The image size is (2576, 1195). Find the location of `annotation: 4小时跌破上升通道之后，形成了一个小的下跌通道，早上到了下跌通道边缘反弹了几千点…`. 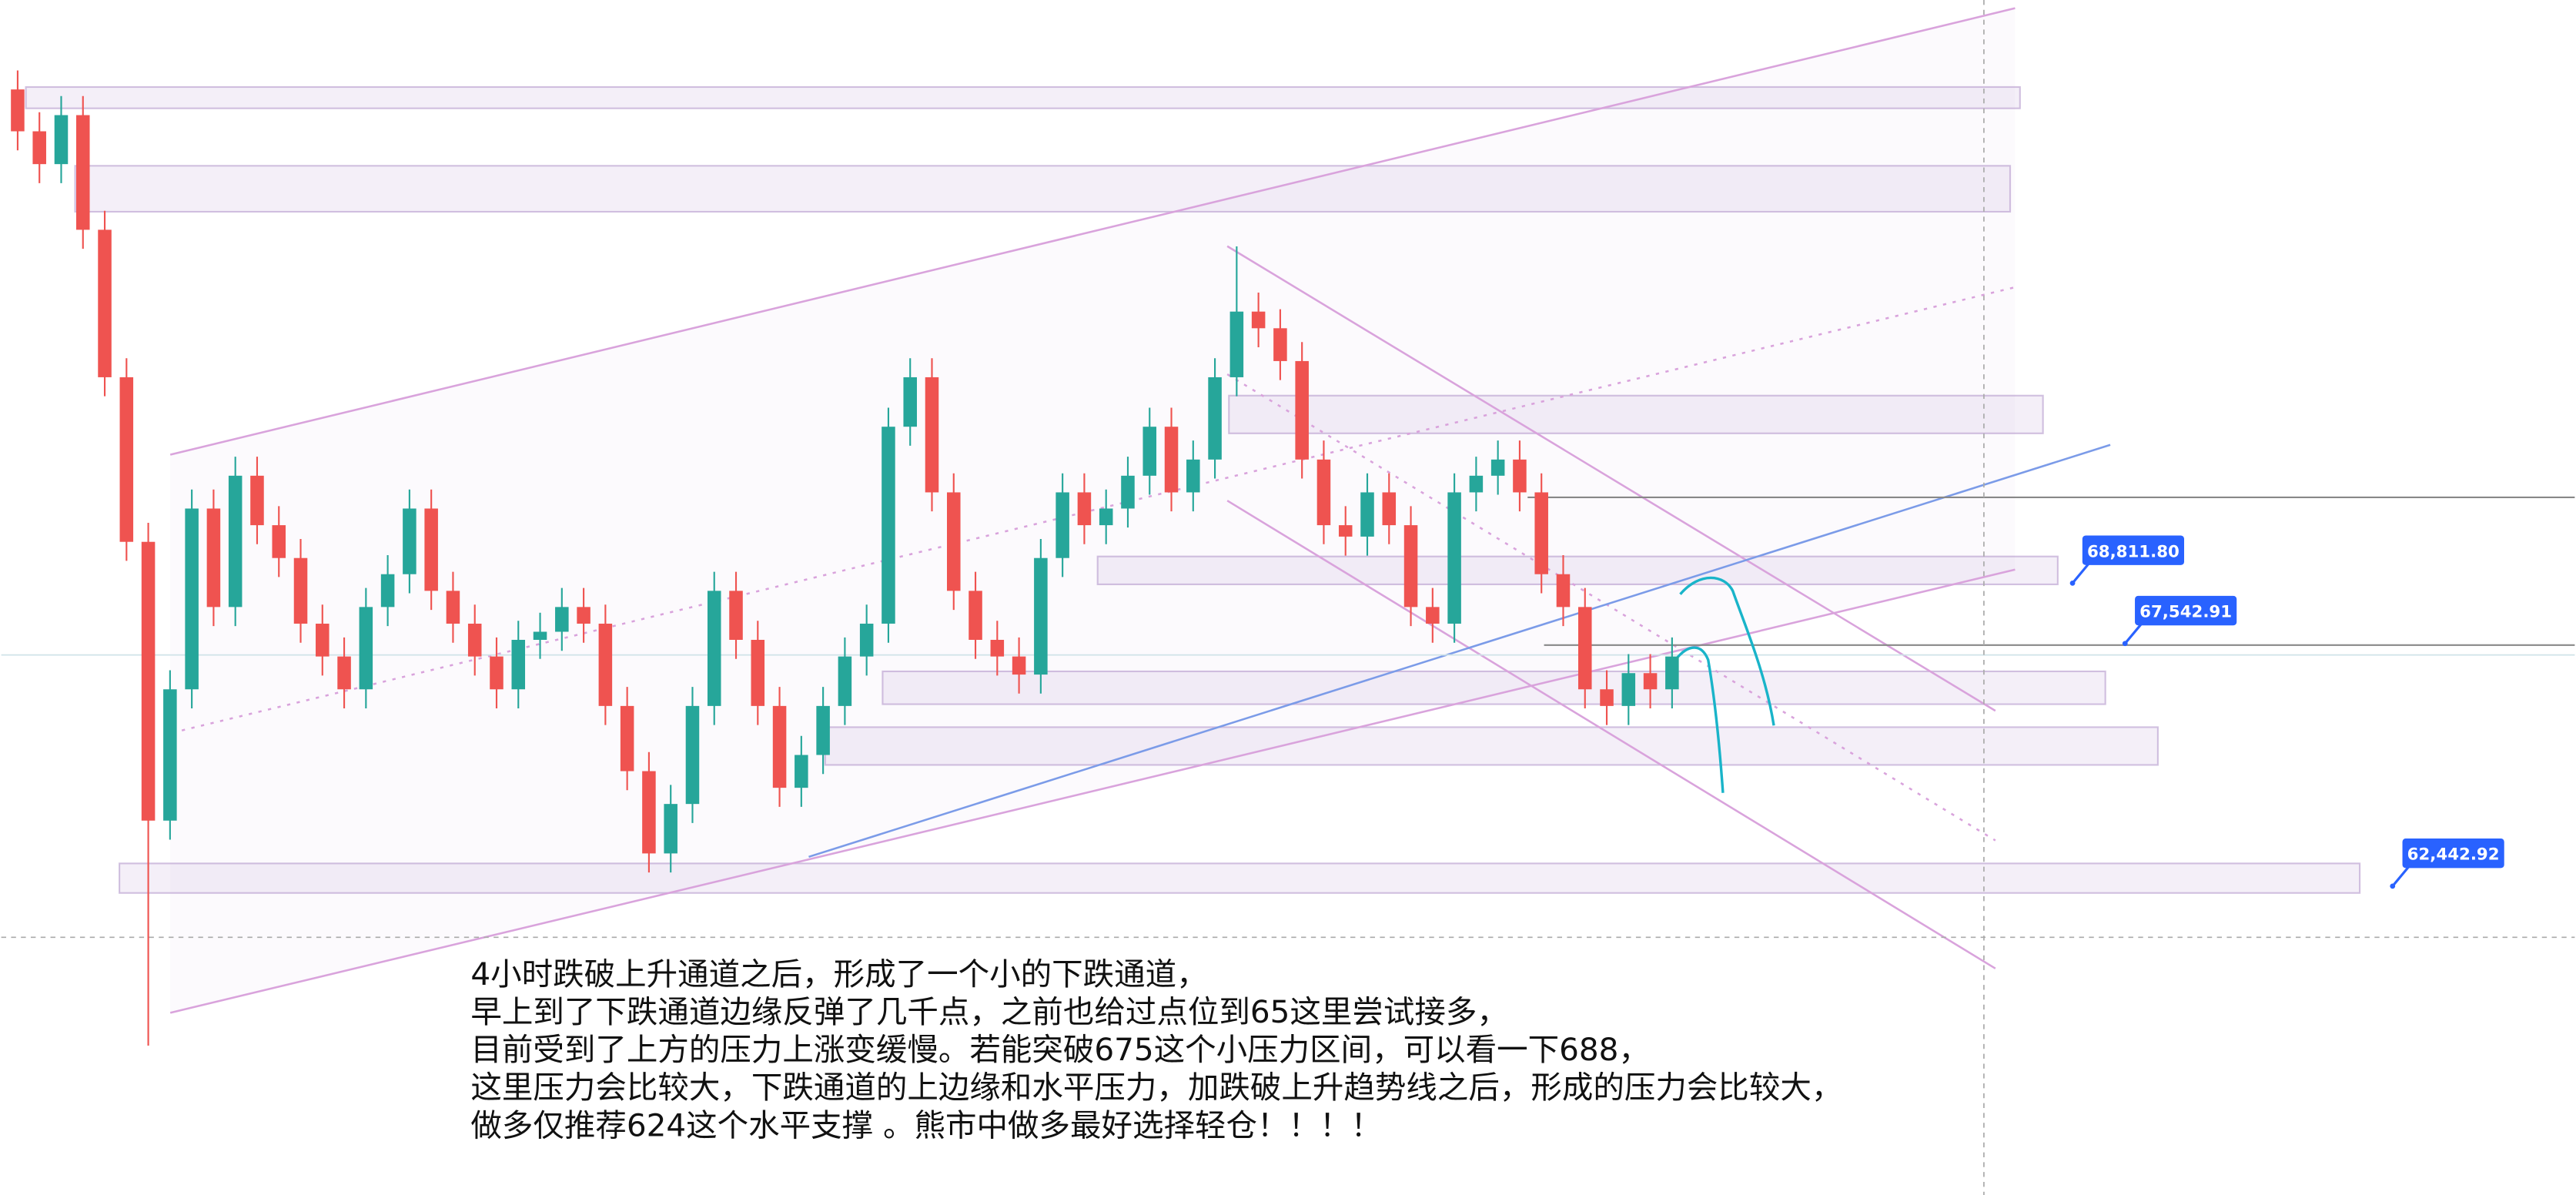

annotation: 4小时跌破上升通道之后，形成了一个小的下跌通道，早上到了下跌通道边缘反弹了几千点… is located at coordinates (1156, 1049).